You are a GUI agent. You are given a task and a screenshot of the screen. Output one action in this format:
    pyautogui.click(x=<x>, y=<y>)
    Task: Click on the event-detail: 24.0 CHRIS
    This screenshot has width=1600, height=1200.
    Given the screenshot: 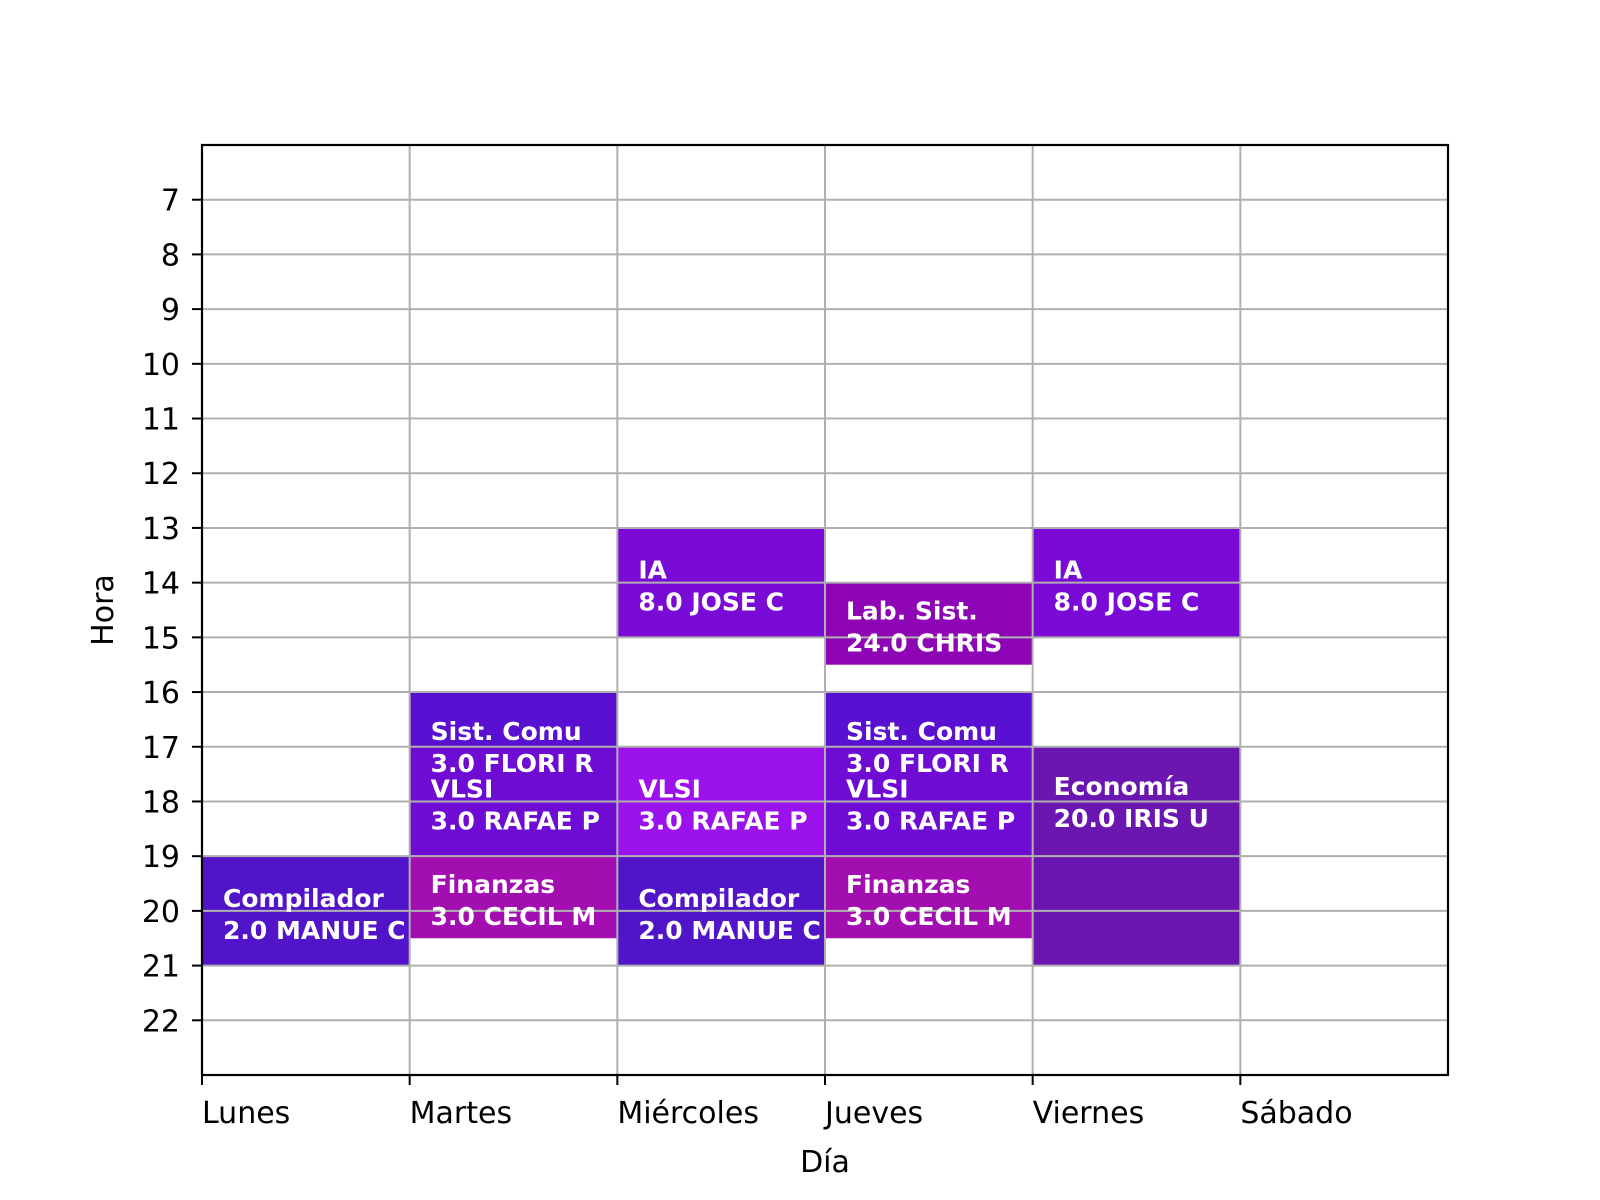 What is the action you would take?
    pyautogui.click(x=924, y=643)
    